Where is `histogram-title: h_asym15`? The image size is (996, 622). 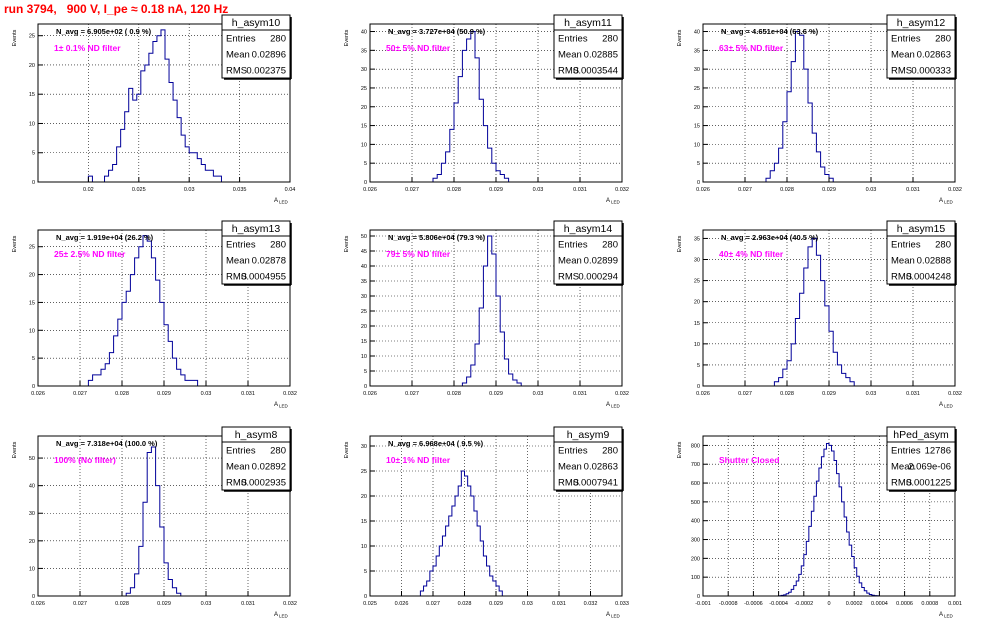 histogram-title: h_asym15 is located at coordinates (921, 229).